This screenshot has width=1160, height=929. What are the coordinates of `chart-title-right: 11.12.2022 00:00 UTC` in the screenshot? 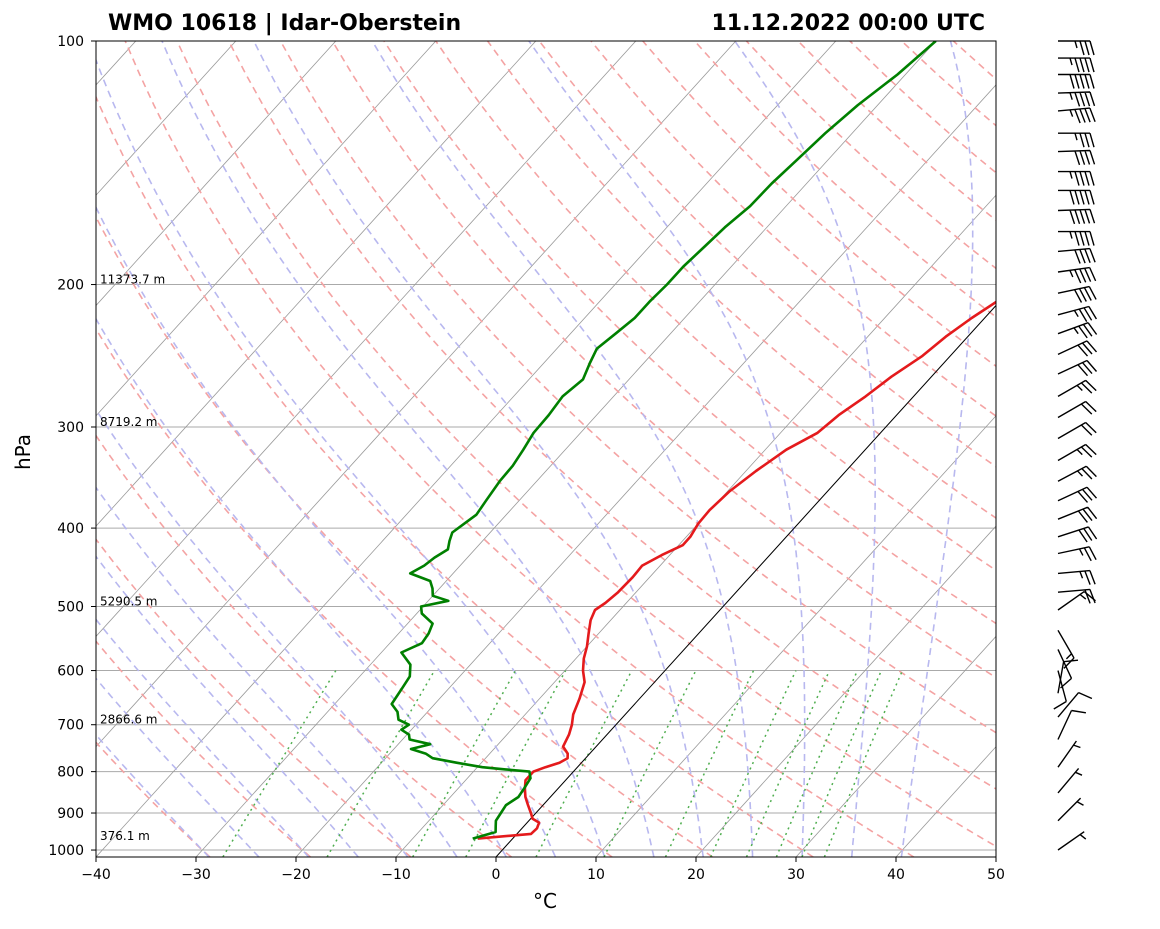 It's located at (848, 23).